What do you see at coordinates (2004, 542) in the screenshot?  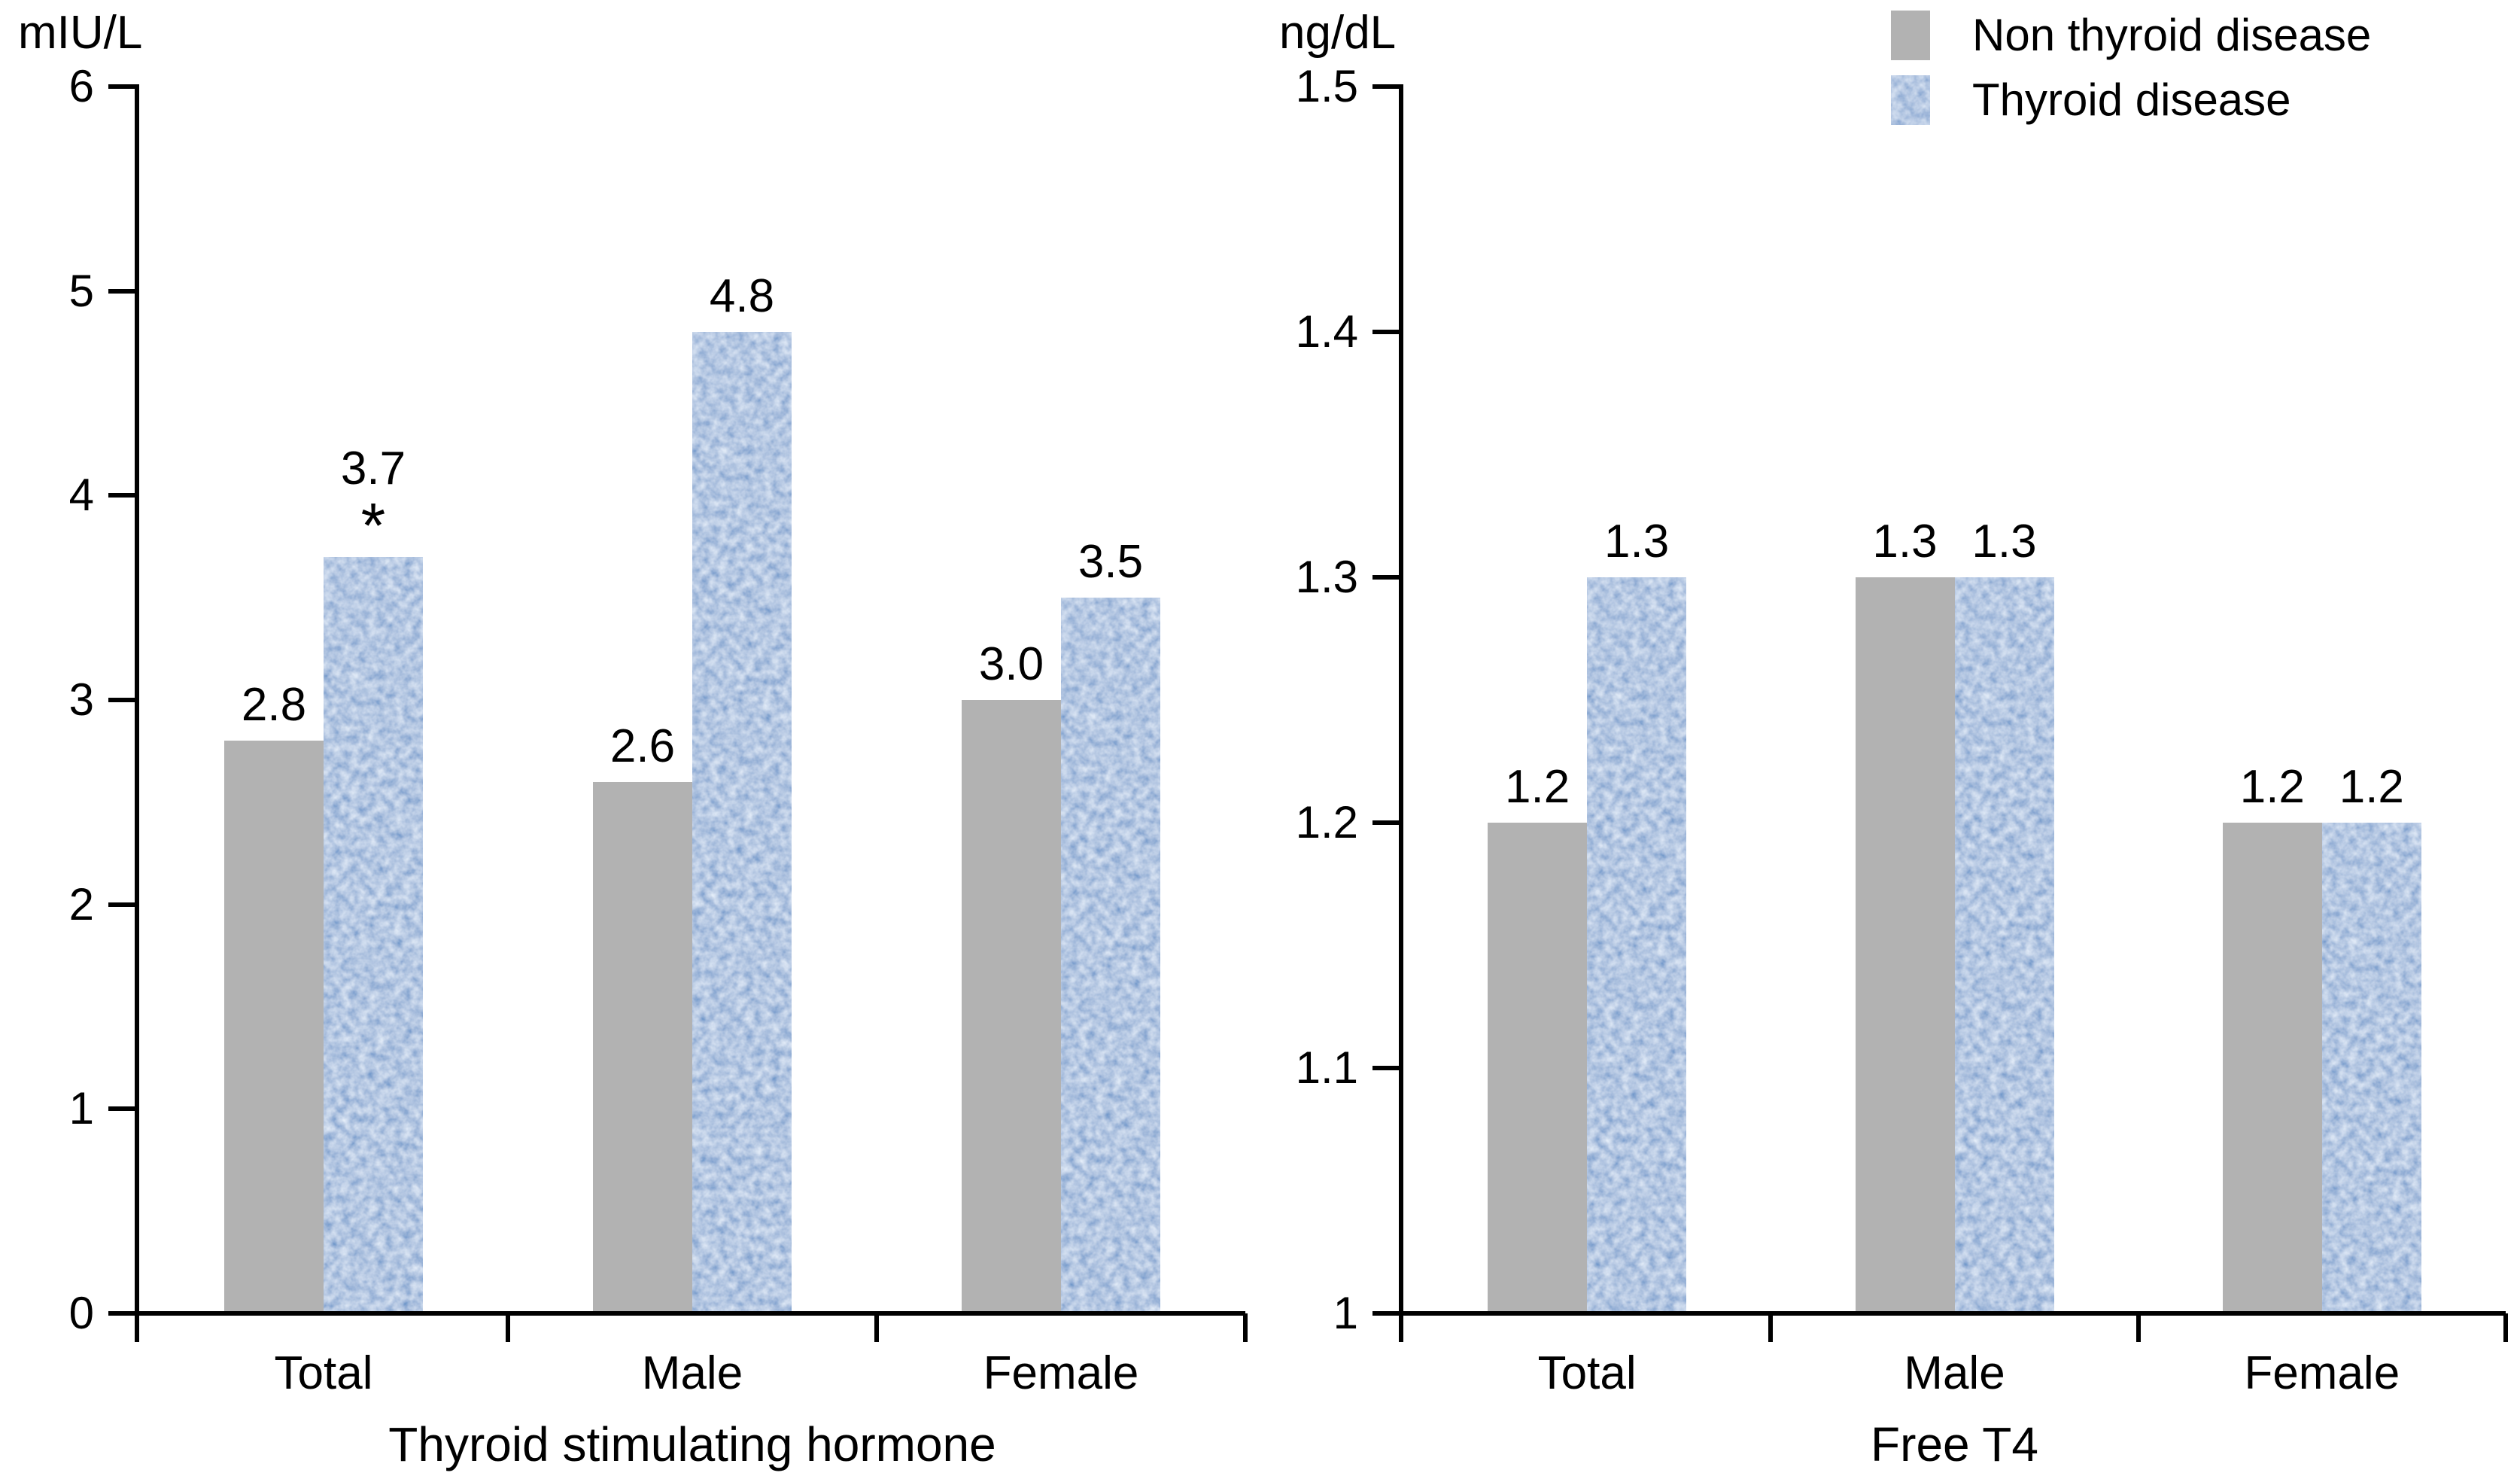 I see `bar-value-label-male-1: 1.3` at bounding box center [2004, 542].